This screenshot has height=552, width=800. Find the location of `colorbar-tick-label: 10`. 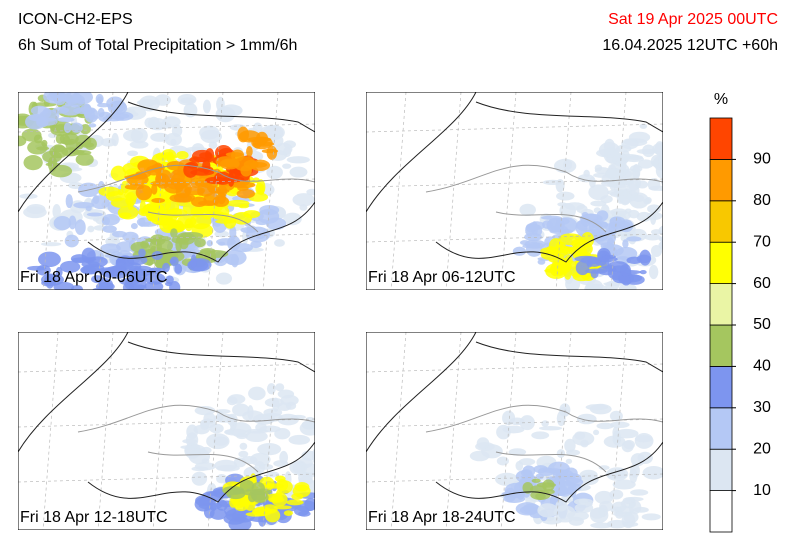

colorbar-tick-label: 10 is located at coordinates (762, 490).